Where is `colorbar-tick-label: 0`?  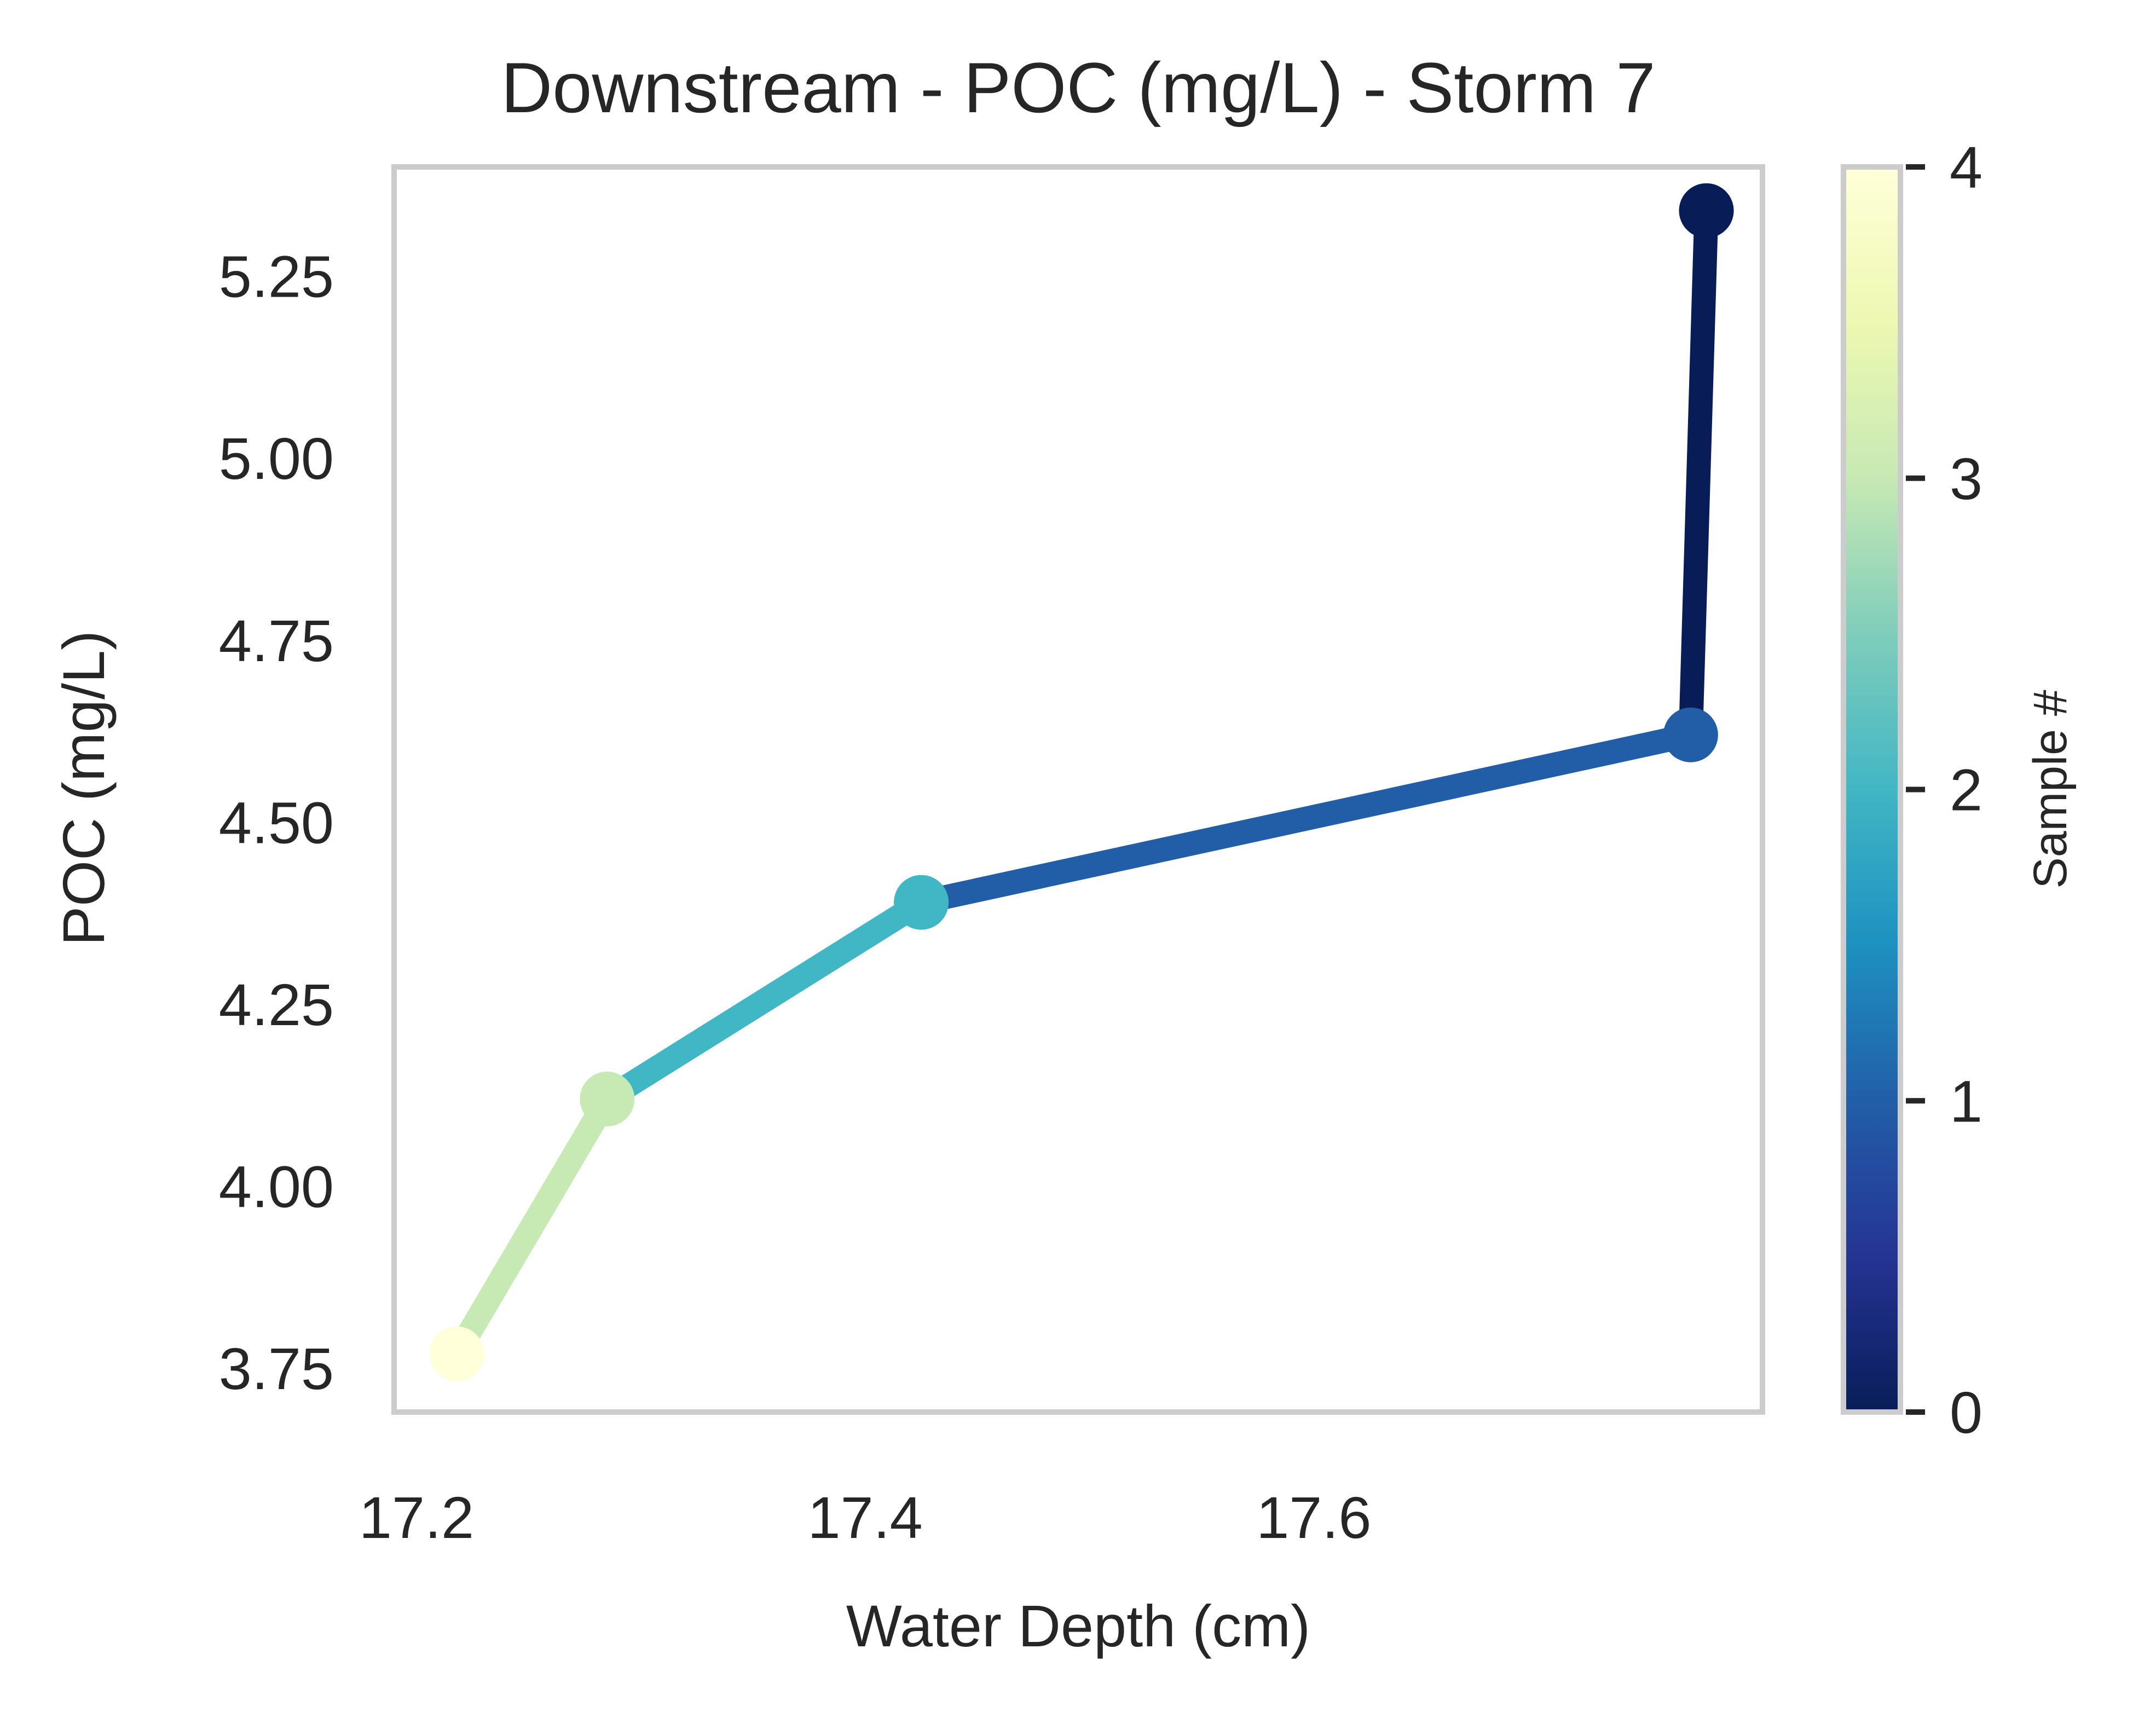 colorbar-tick-label: 0 is located at coordinates (1966, 1412).